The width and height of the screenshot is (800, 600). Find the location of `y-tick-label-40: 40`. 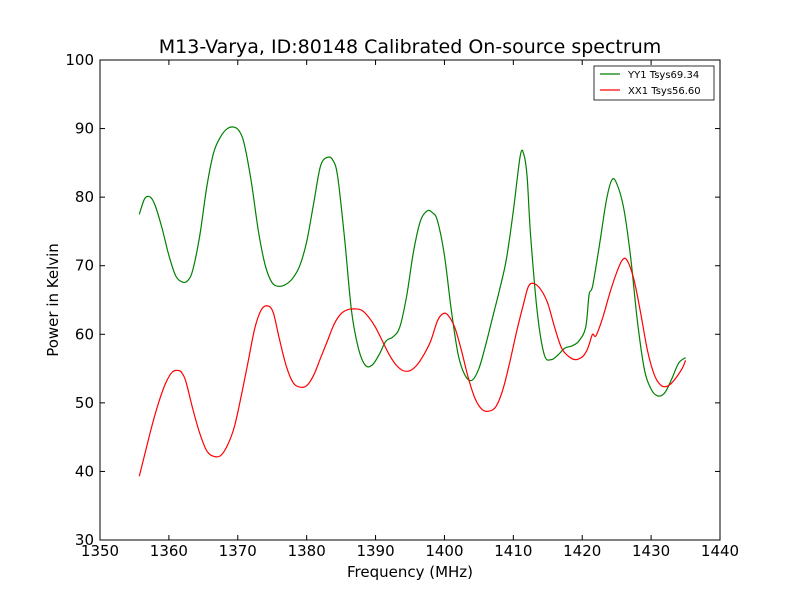

y-tick-label-40: 40 is located at coordinates (84, 471).